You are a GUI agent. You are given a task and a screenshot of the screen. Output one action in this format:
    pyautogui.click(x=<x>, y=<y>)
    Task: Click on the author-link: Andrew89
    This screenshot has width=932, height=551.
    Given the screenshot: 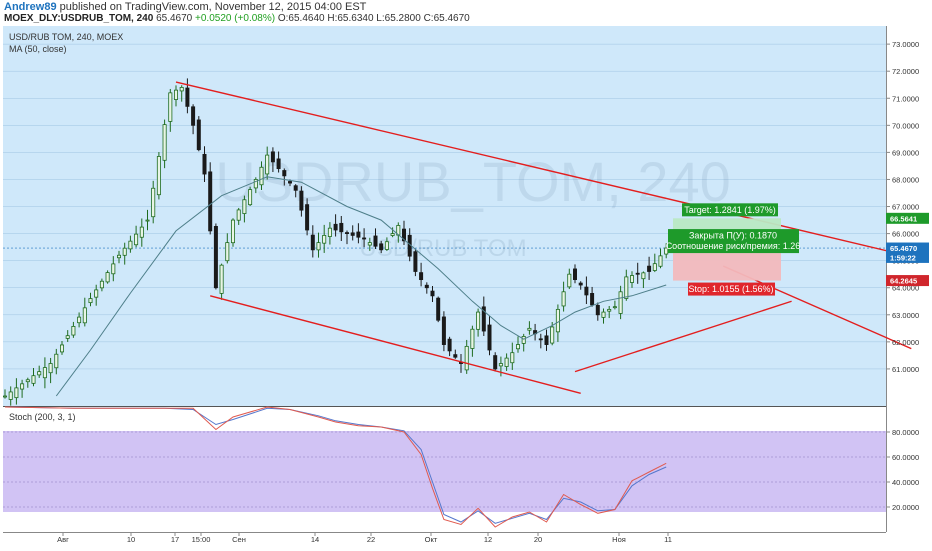 What is the action you would take?
    pyautogui.click(x=30, y=7)
    